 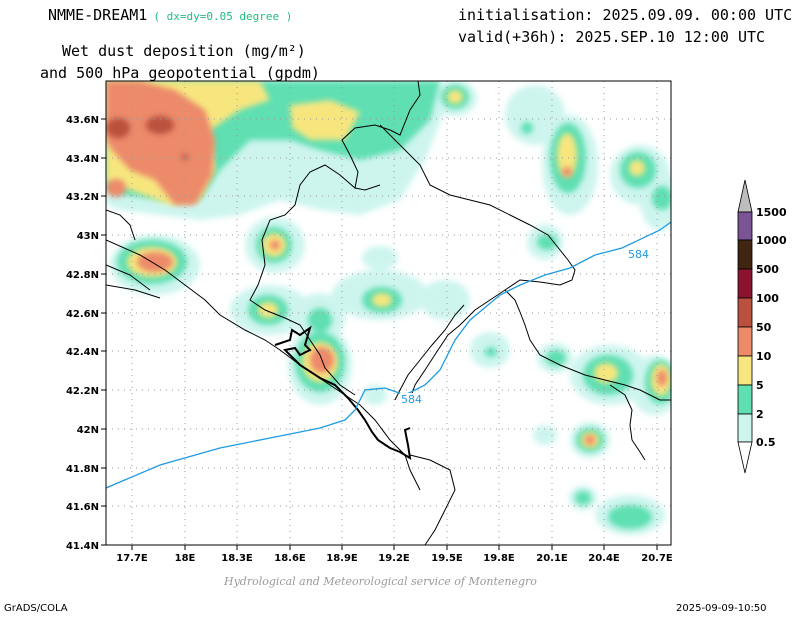 What do you see at coordinates (82, 546) in the screenshot?
I see `lat-label: 41.4N` at bounding box center [82, 546].